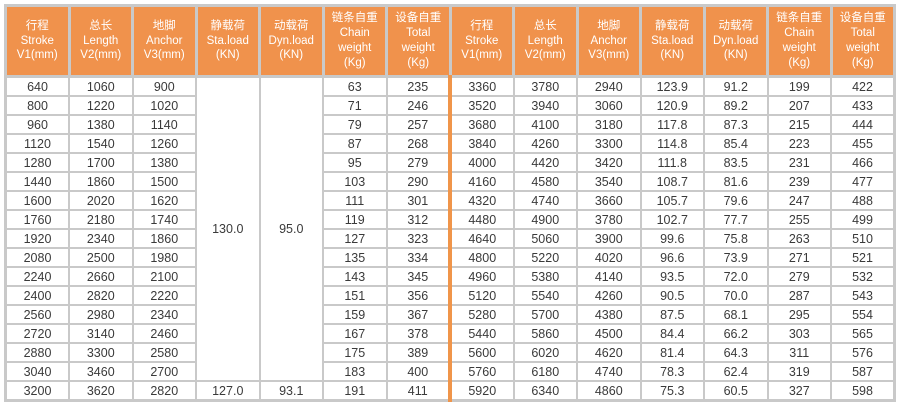  I want to click on cell-left-anchor: 2820, so click(164, 391).